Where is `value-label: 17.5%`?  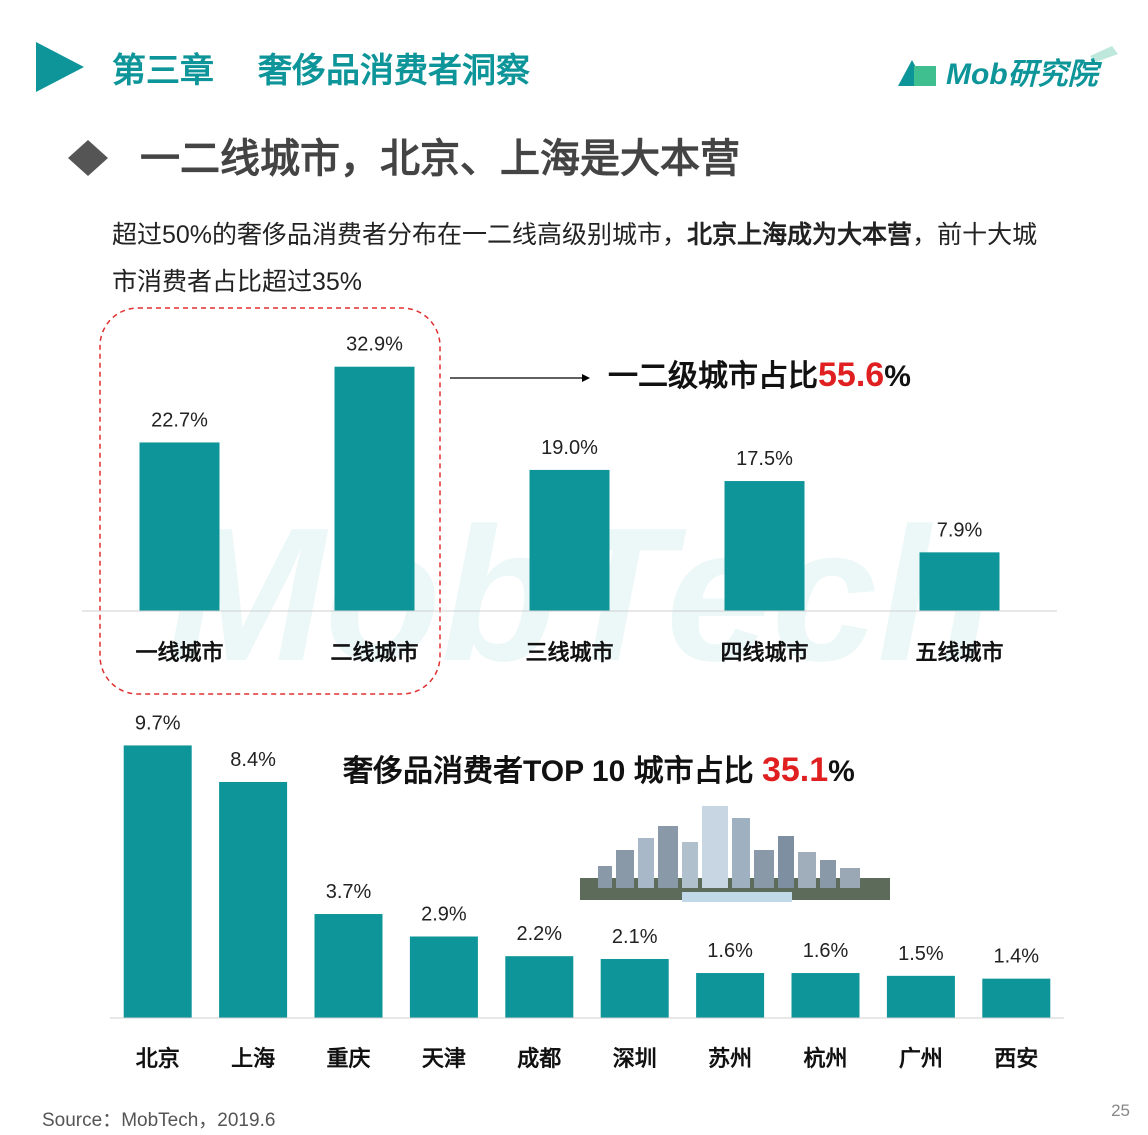 value-label: 17.5% is located at coordinates (764, 459).